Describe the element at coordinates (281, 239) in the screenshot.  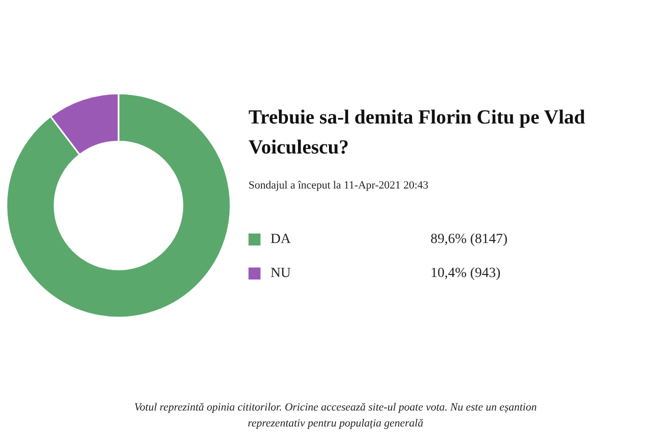
I see `legend-label: DA` at that location.